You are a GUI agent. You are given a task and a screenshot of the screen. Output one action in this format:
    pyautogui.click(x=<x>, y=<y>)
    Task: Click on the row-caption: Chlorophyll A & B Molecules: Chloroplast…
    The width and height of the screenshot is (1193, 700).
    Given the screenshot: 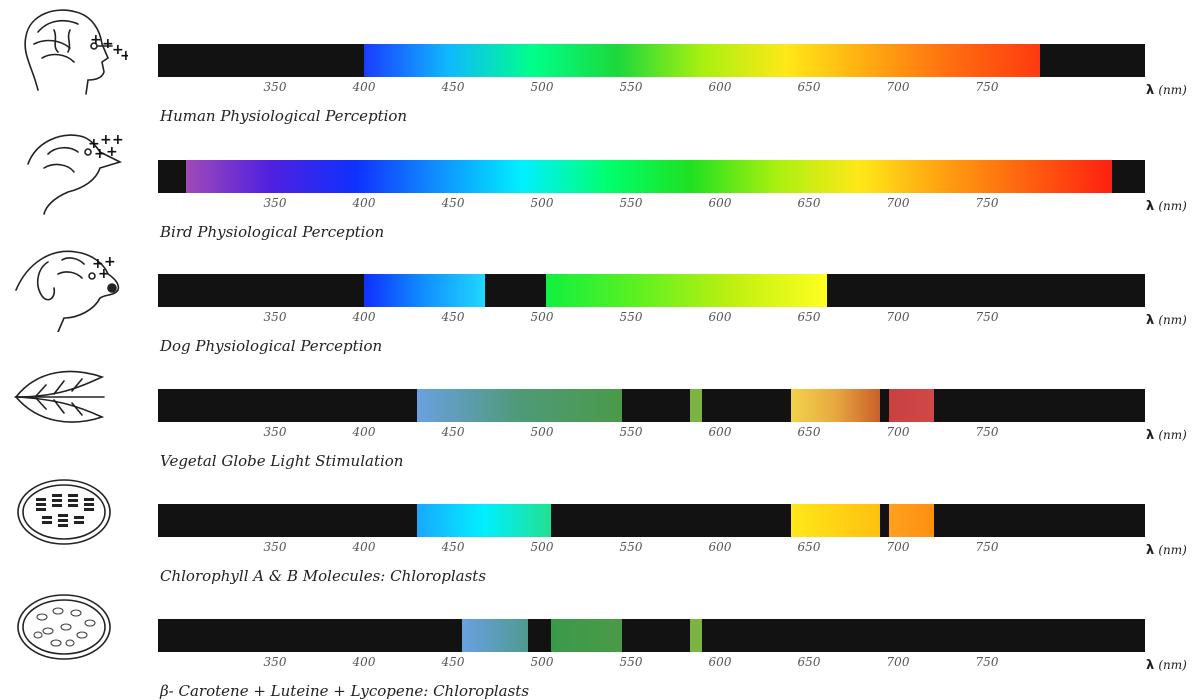 What is the action you would take?
    pyautogui.click(x=323, y=576)
    